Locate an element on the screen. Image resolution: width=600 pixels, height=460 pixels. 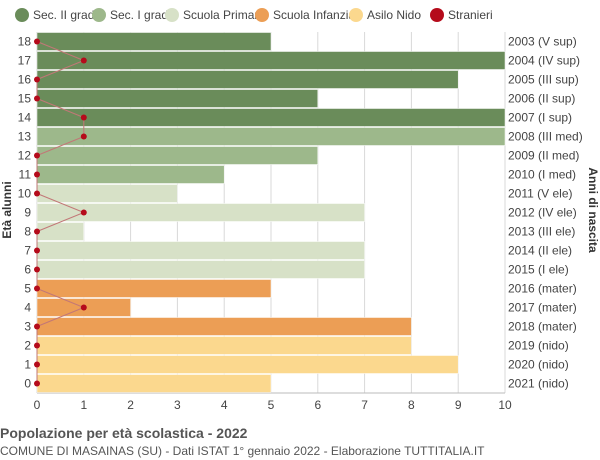
birth-year-label: 2021 (nido) is located at coordinates (538, 384).